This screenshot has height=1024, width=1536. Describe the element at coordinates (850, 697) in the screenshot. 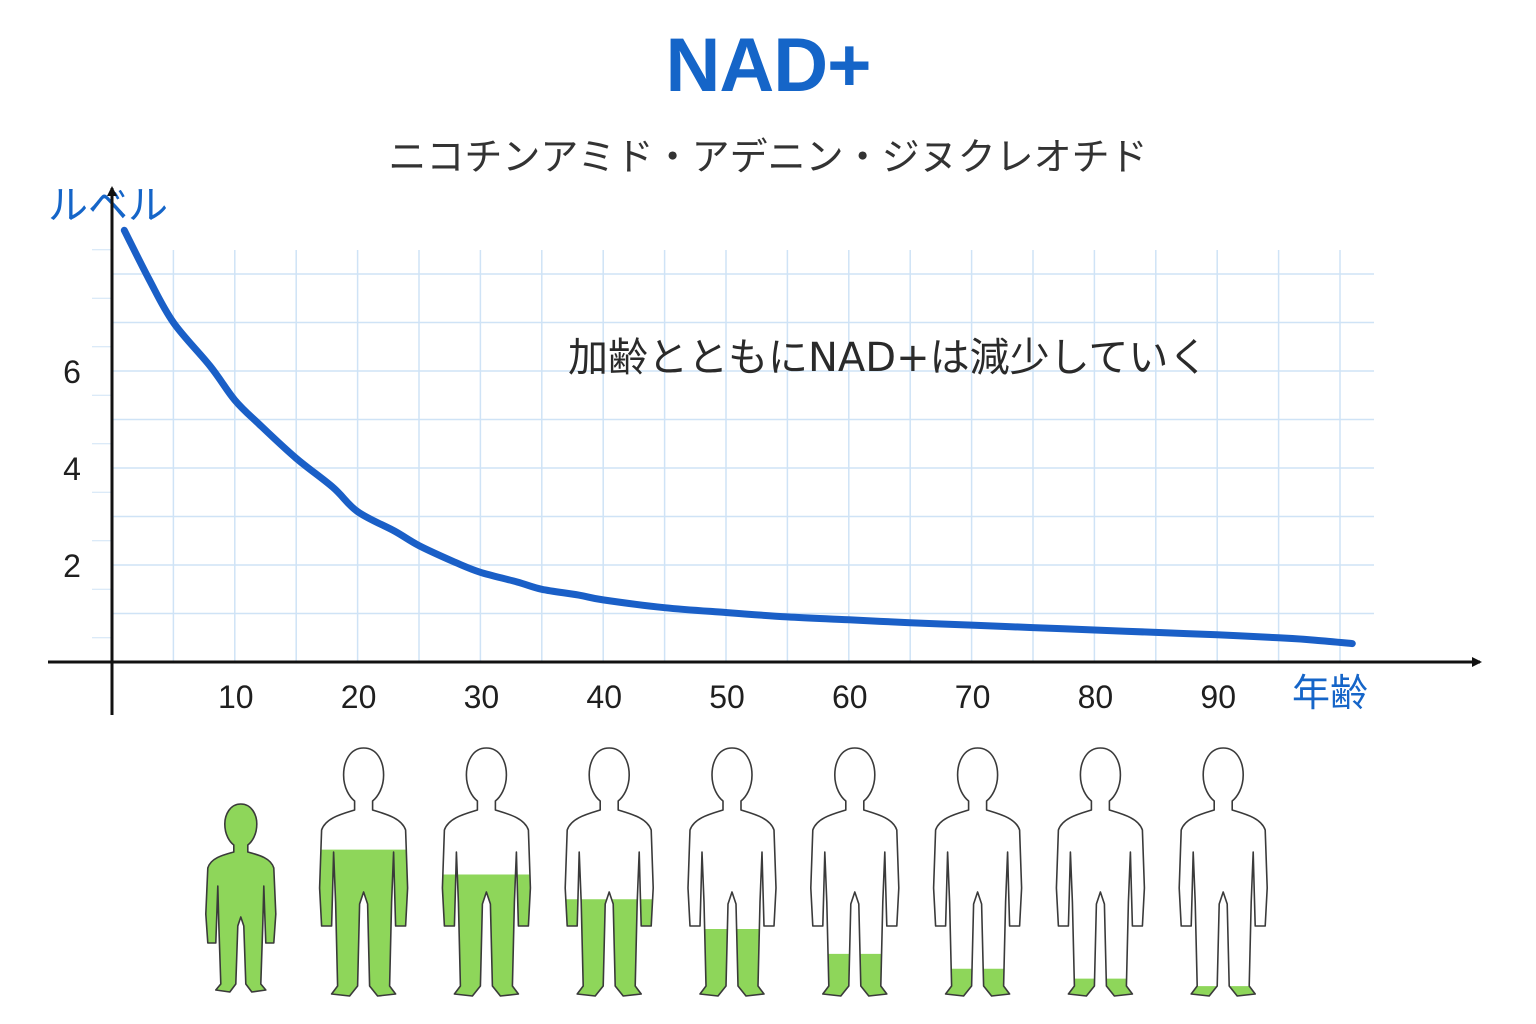

I see `x-tick-label: 60` at that location.